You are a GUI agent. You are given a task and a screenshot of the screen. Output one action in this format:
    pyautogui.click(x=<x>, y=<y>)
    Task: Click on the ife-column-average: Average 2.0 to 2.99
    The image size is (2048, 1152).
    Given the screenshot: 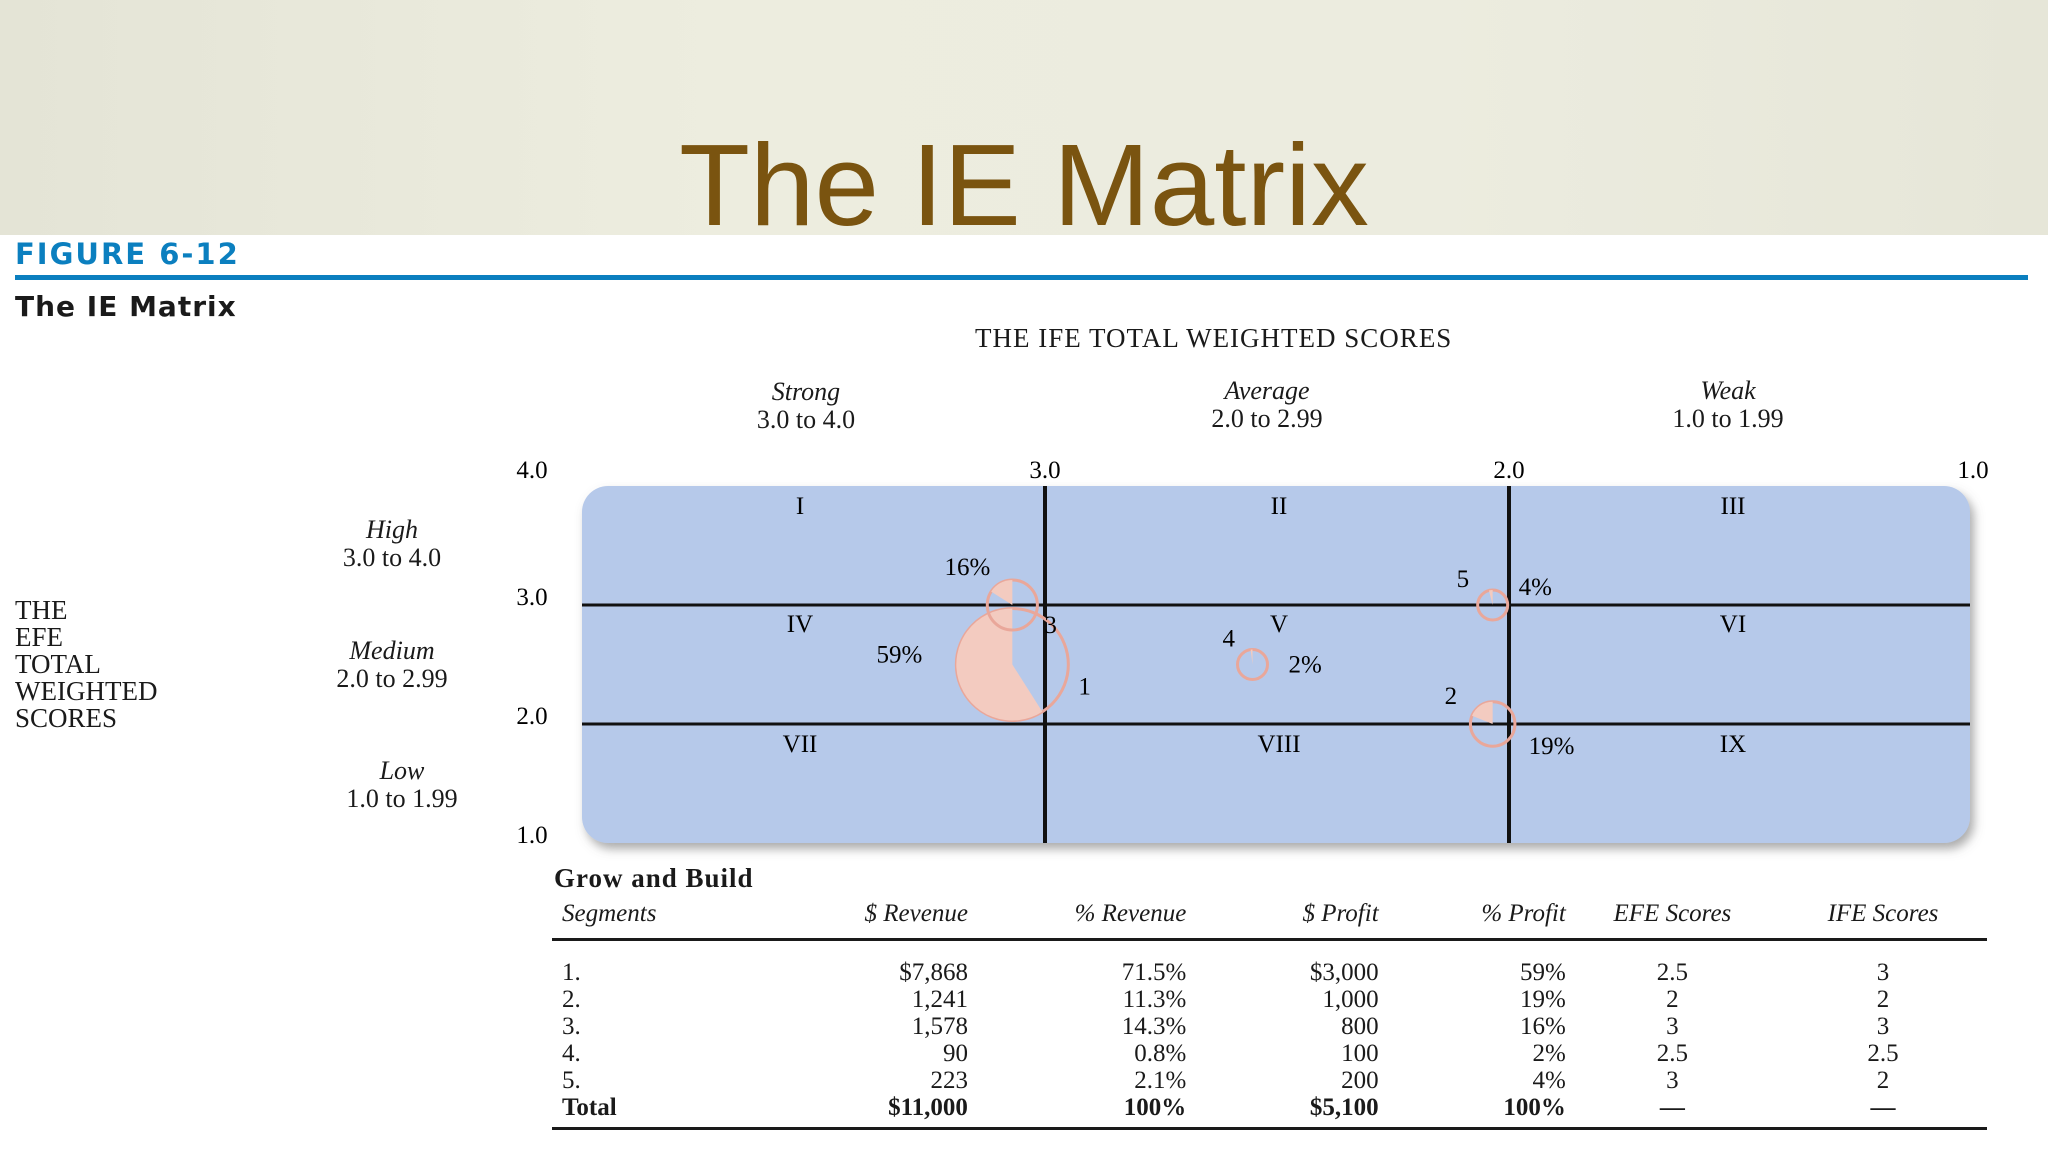 What is the action you would take?
    pyautogui.click(x=1267, y=405)
    